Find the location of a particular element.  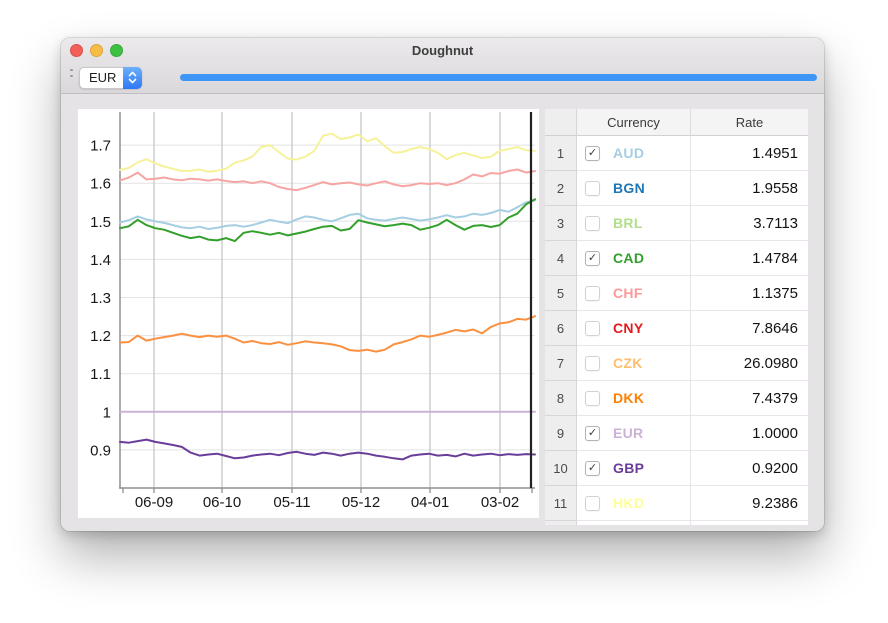

currency-rate: 3.7113 is located at coordinates (749, 223).